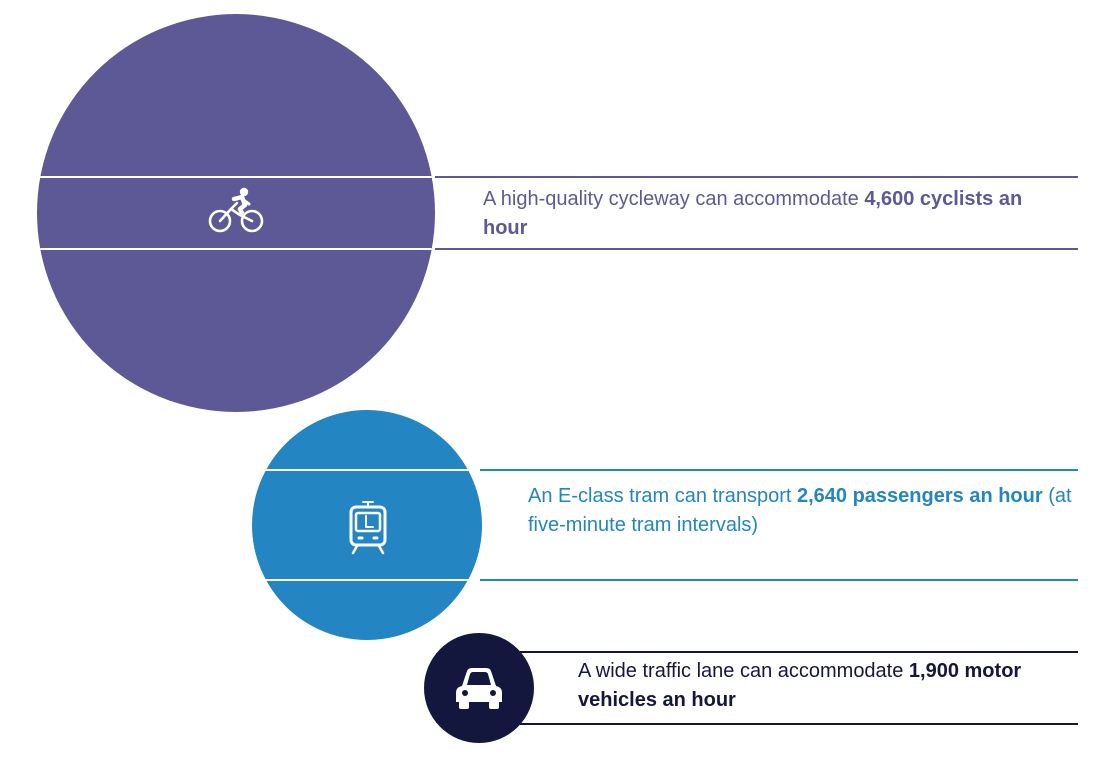  I want to click on tram-icon, so click(368, 528).